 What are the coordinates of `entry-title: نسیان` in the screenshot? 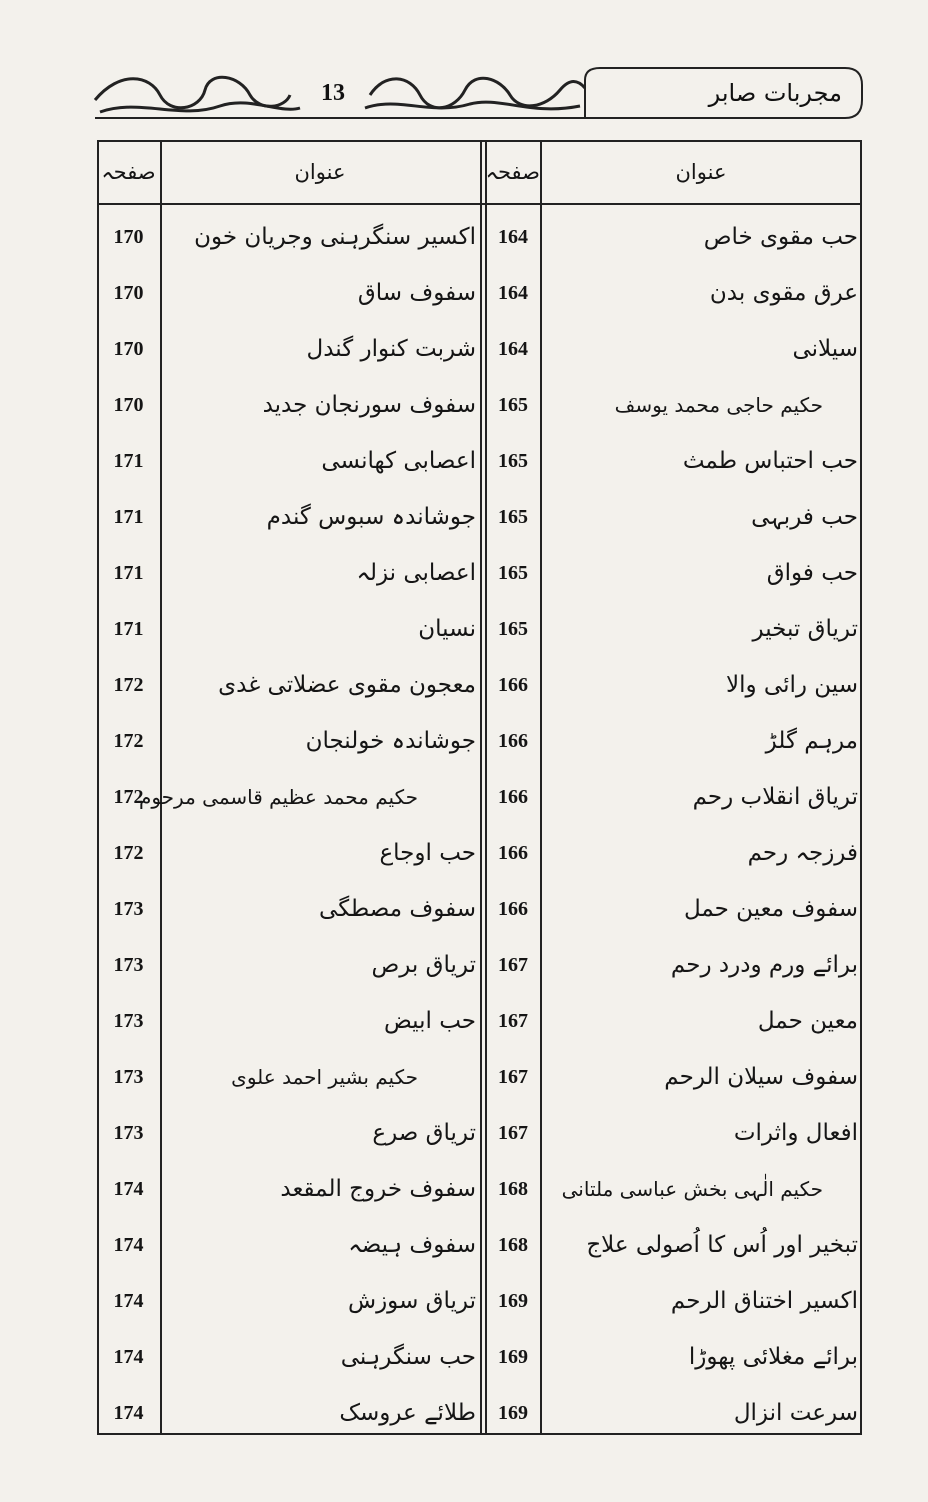 It's located at (447, 629).